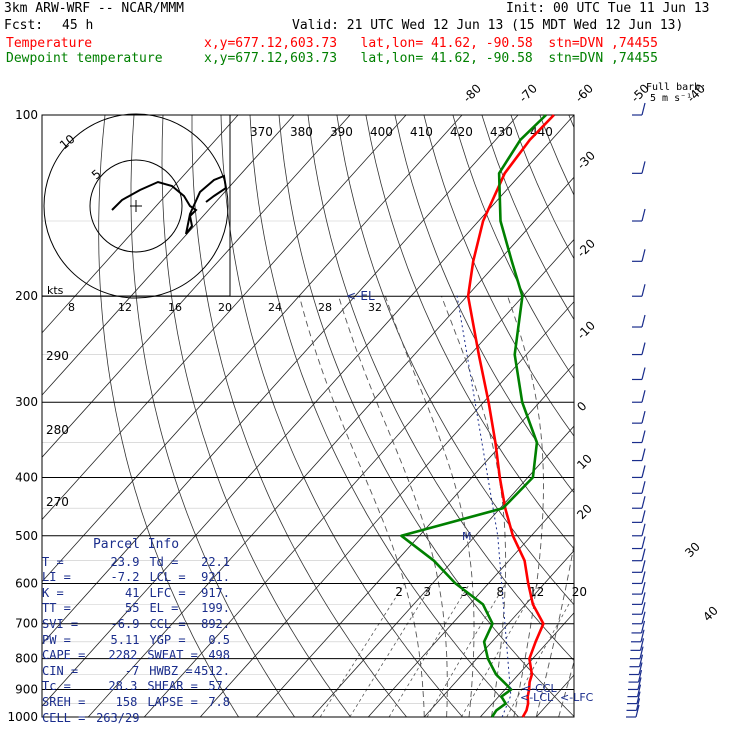 The image size is (740, 740). I want to click on isotherm-label: 0, so click(581, 406).